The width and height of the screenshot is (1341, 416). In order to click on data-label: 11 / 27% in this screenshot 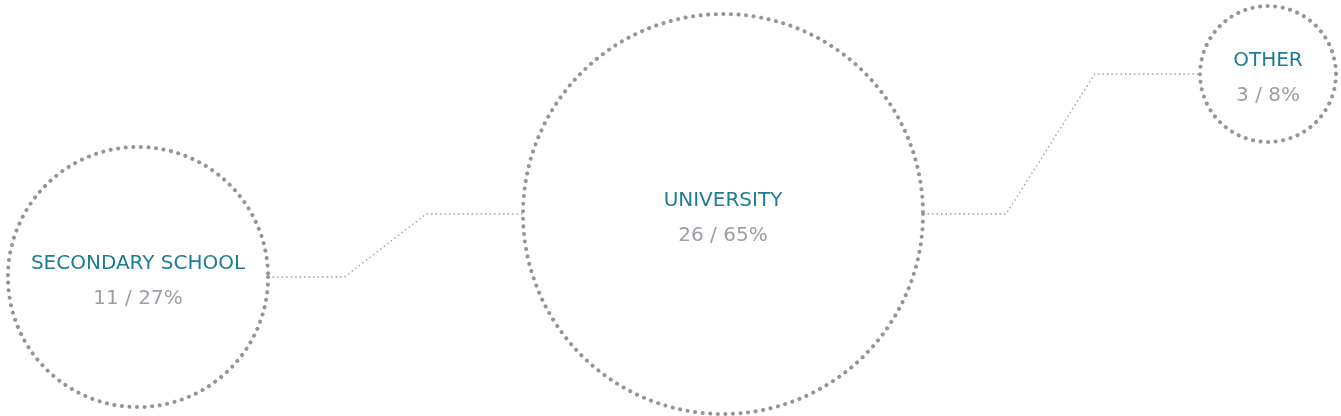, I will do `click(138, 297)`.